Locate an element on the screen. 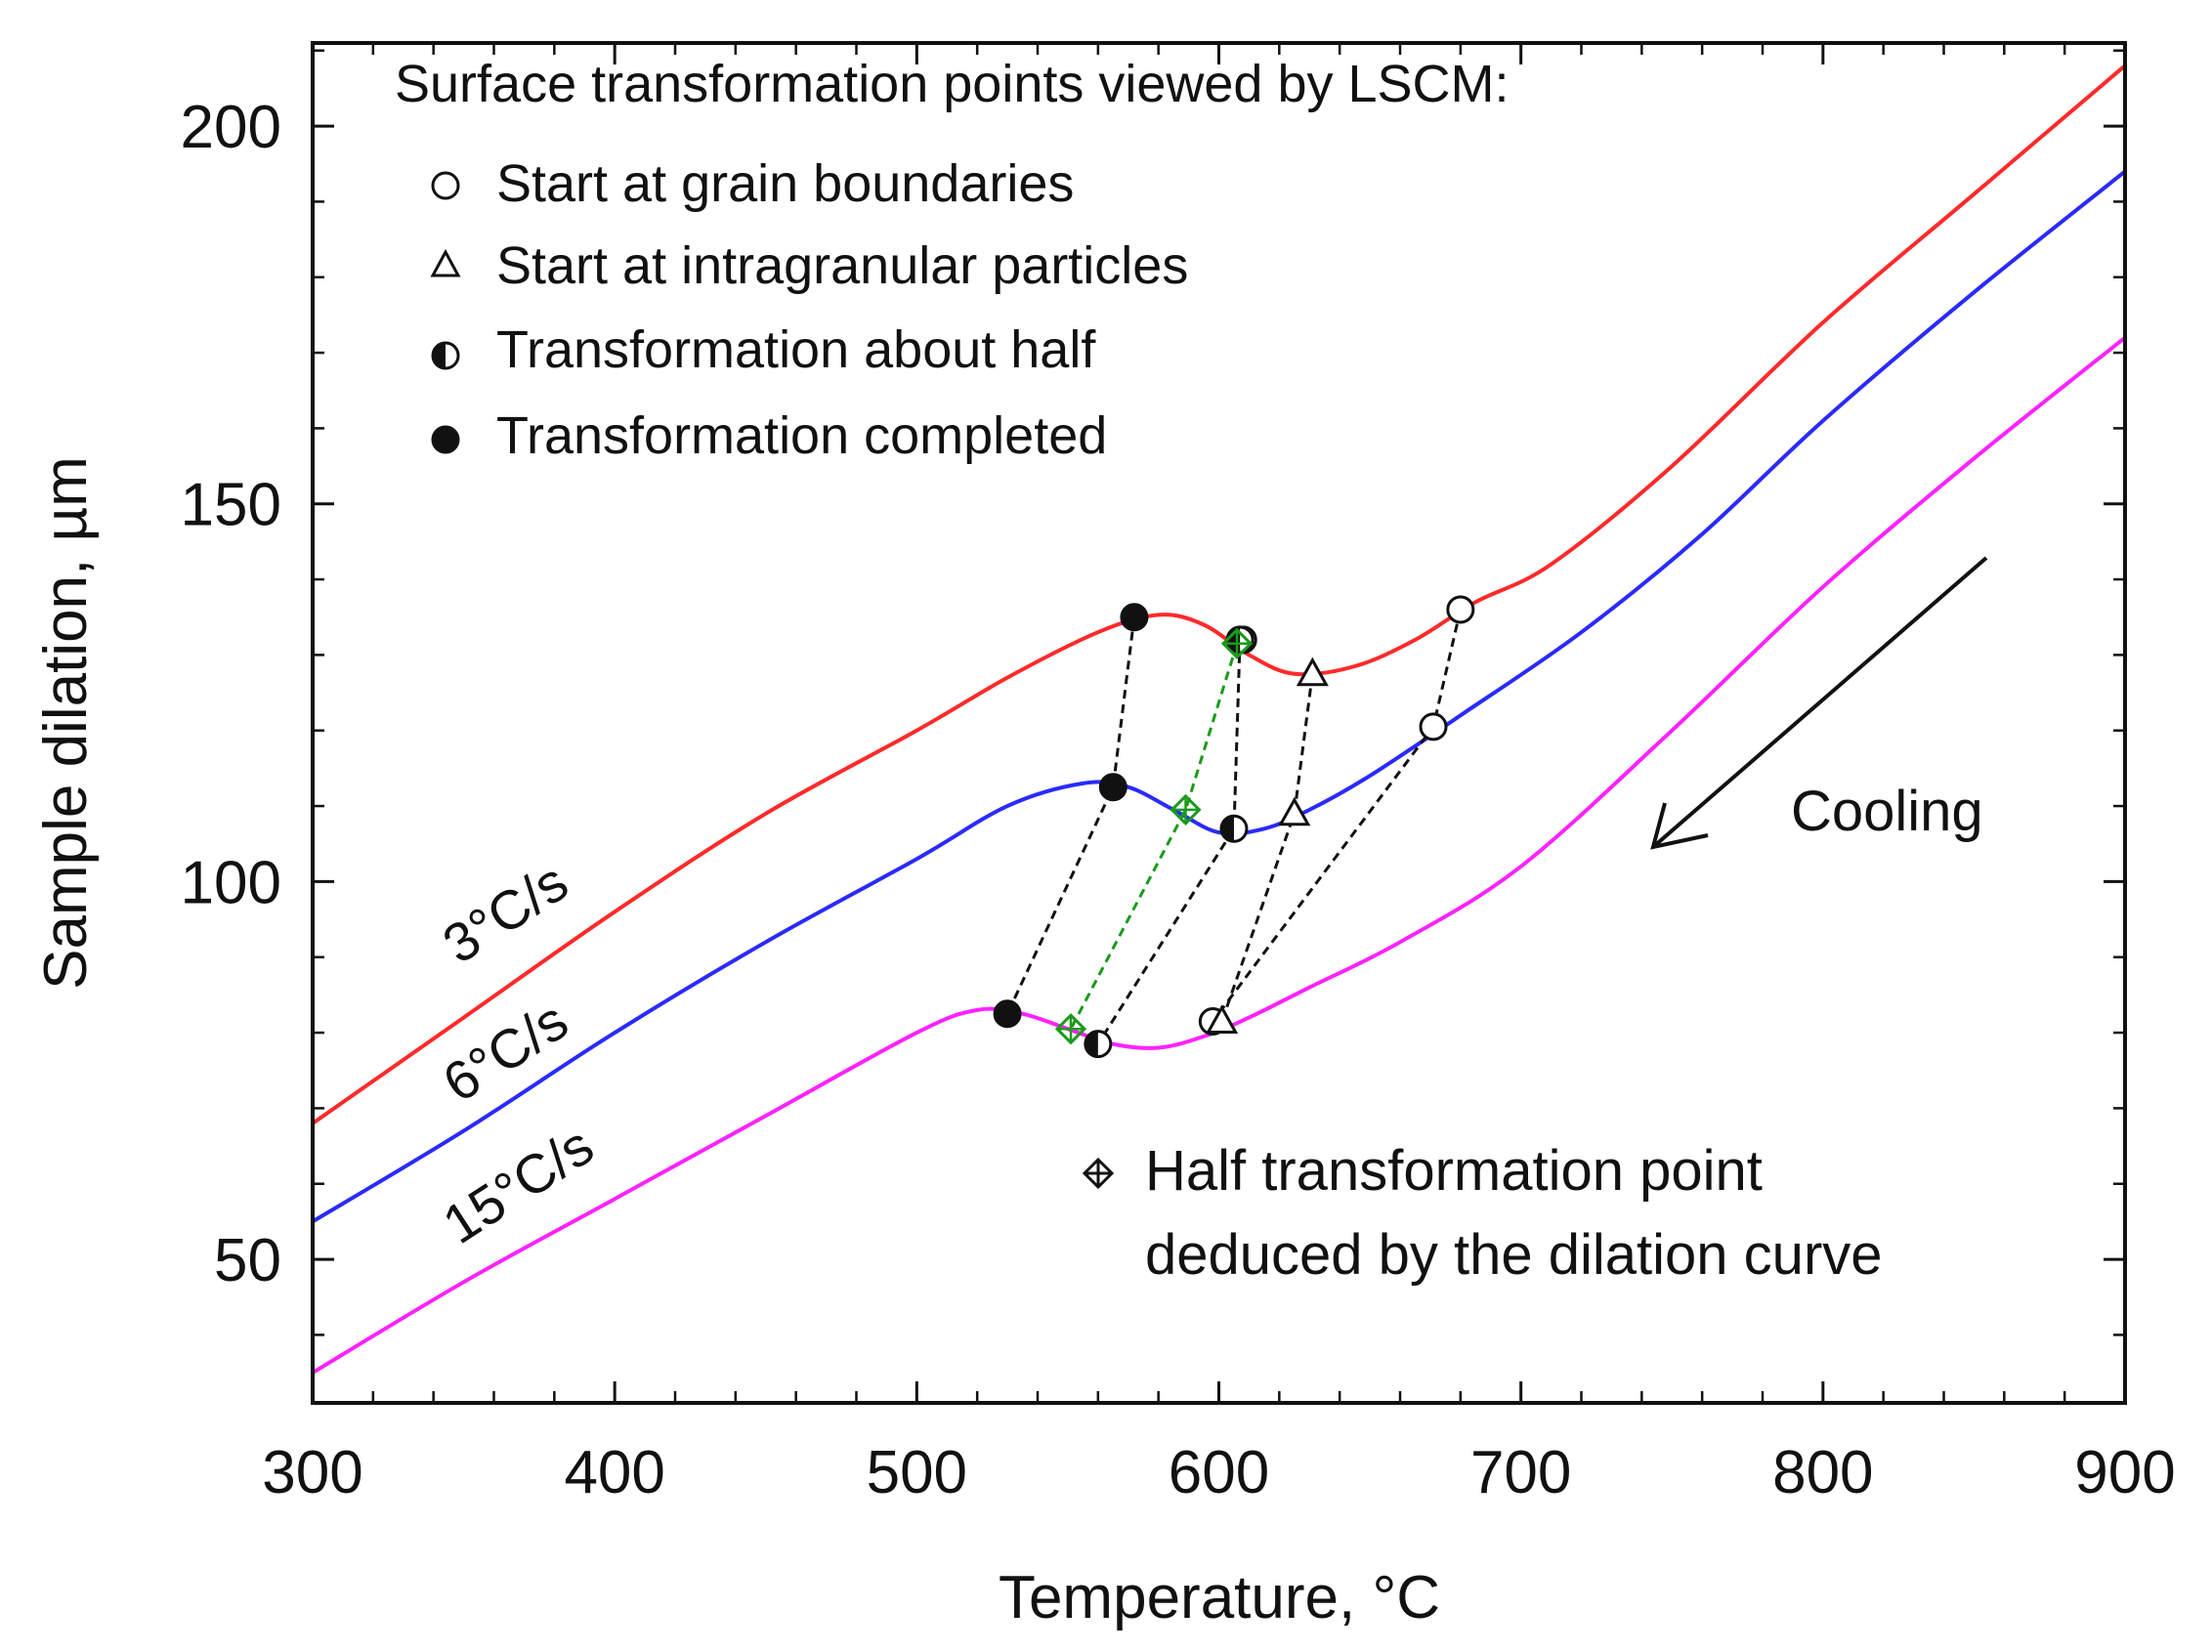 This screenshot has height=1652, width=2212. legend-item-half: Transformation about half is located at coordinates (796, 349).